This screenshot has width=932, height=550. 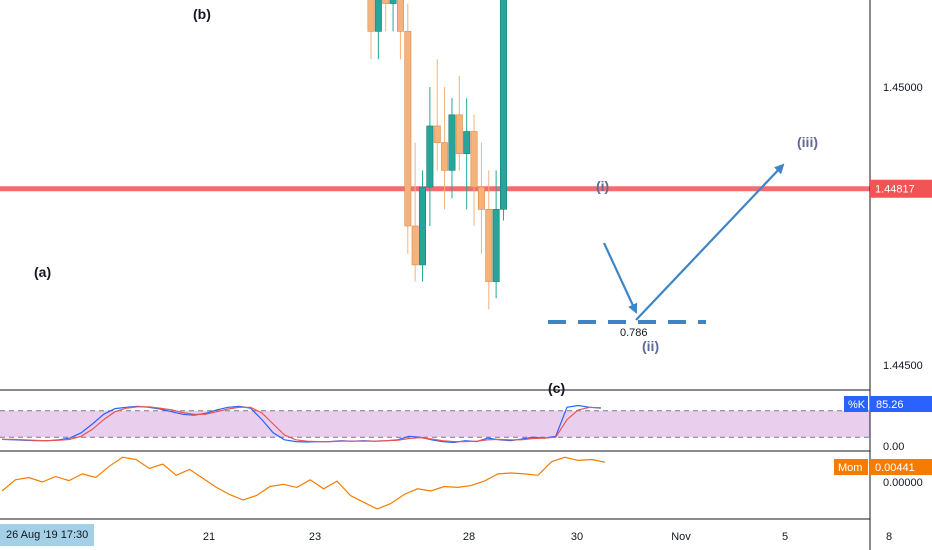 What do you see at coordinates (681, 537) in the screenshot?
I see `time-tick: Nov` at bounding box center [681, 537].